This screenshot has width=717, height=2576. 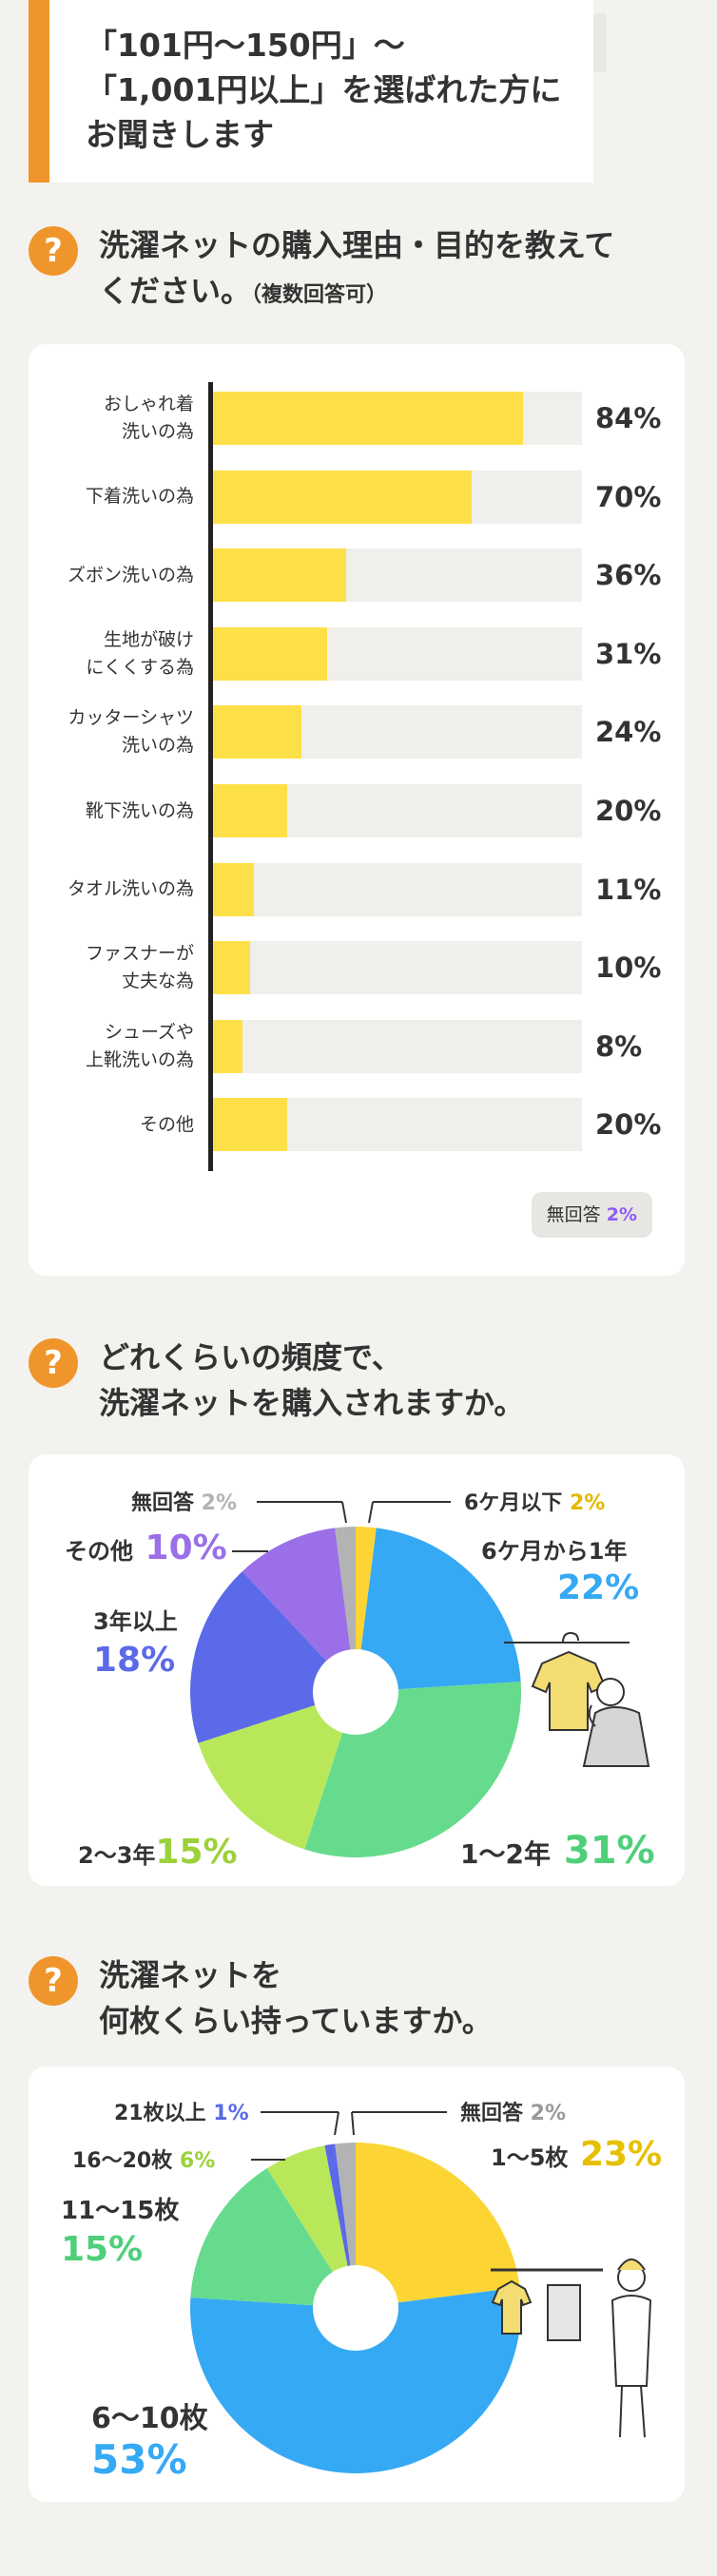 I want to click on bar-category-label: 生地が破け にくくする為, so click(x=140, y=653).